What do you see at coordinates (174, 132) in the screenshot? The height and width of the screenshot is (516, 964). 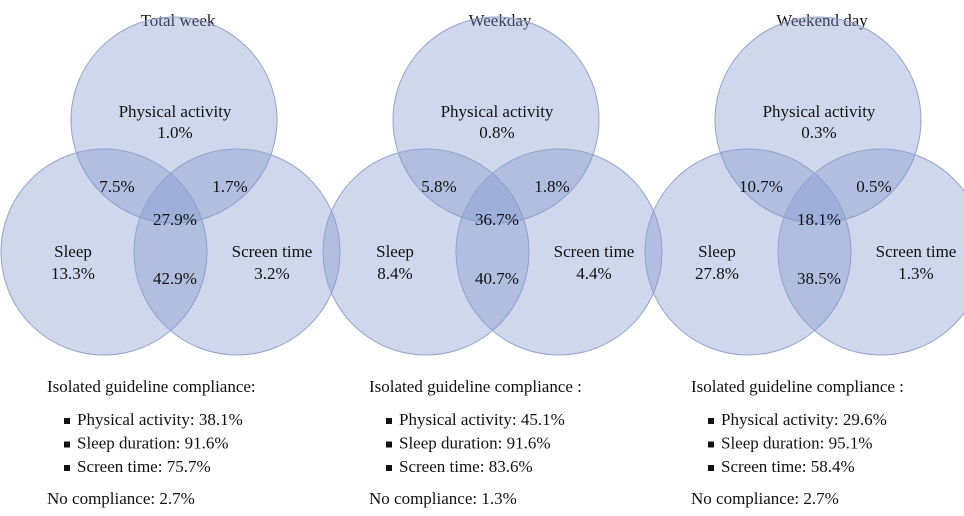 I see `region-value: 1.0%` at bounding box center [174, 132].